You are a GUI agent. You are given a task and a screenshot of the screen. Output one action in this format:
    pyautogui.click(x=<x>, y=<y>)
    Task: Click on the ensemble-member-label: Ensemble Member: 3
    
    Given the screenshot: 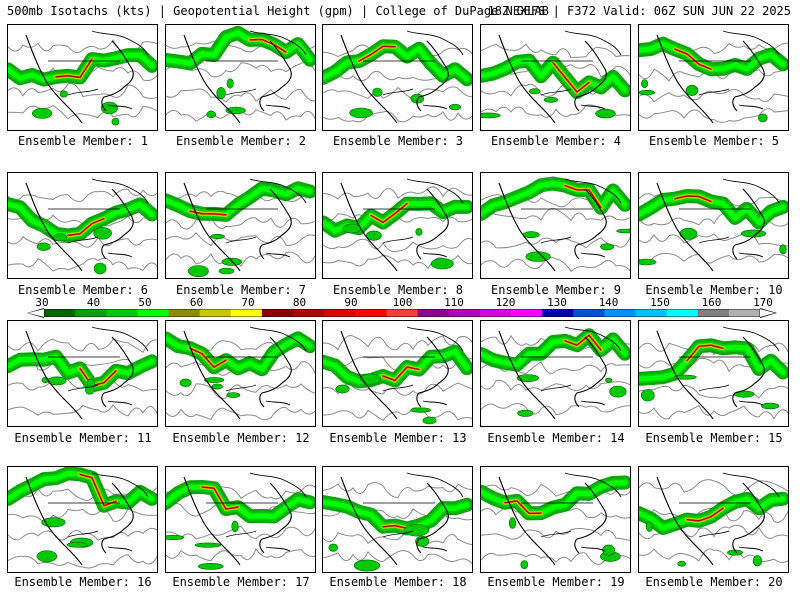 What is the action you would take?
    pyautogui.click(x=398, y=141)
    